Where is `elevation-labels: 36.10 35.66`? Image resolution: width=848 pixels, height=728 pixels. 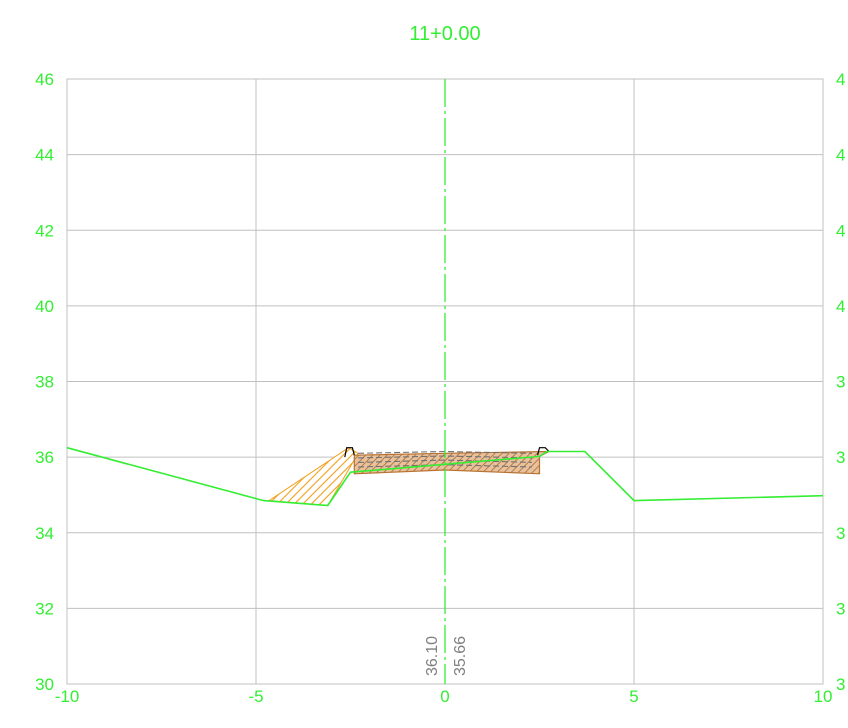
elevation-labels: 36.10 35.66 is located at coordinates (446, 656).